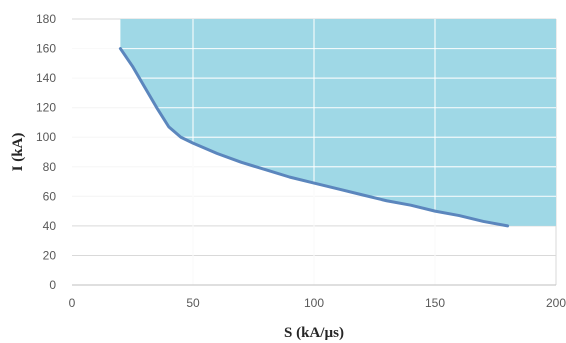  Describe the element at coordinates (46, 108) in the screenshot. I see `y-tick-label: 120` at that location.